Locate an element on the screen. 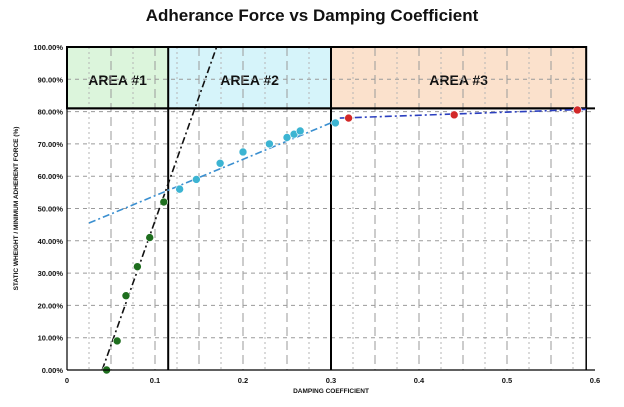 This screenshot has height=407, width=624. y-tick-label: 70.00% is located at coordinates (51, 144).